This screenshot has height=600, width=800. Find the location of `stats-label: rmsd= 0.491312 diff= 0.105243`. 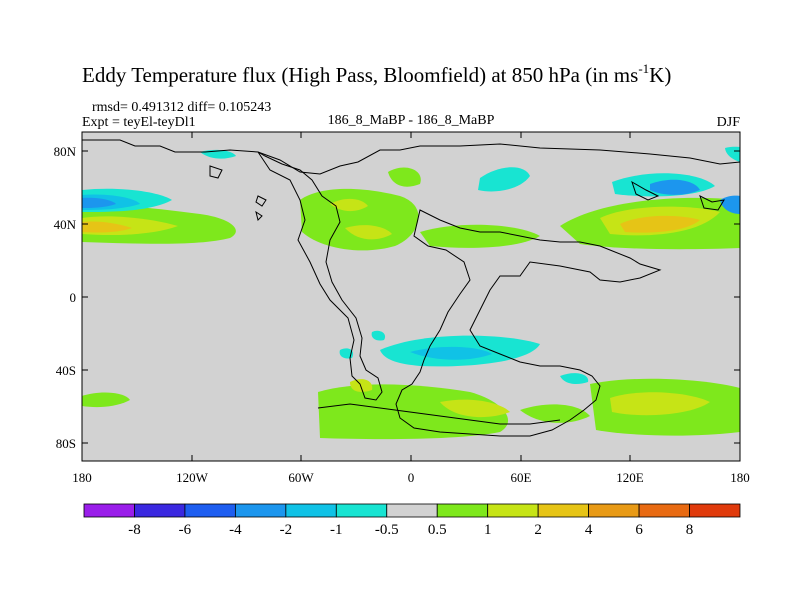

stats-label: rmsd= 0.491312 diff= 0.105243 is located at coordinates (181, 107).